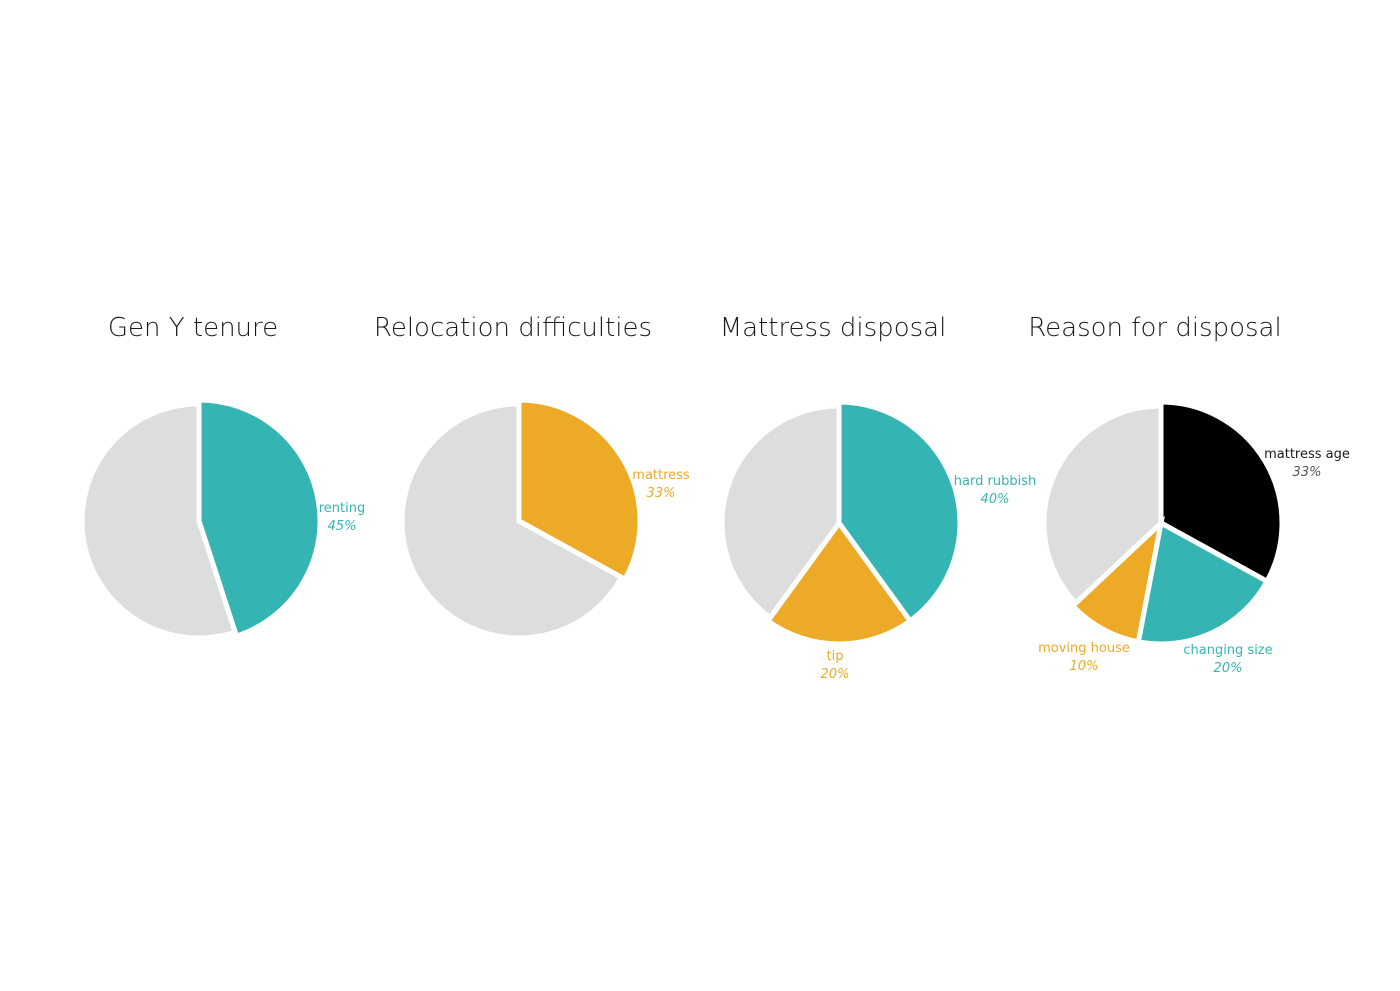 This screenshot has height=991, width=1400. What do you see at coordinates (995, 481) in the screenshot?
I see `slice-label: hard rubbish` at bounding box center [995, 481].